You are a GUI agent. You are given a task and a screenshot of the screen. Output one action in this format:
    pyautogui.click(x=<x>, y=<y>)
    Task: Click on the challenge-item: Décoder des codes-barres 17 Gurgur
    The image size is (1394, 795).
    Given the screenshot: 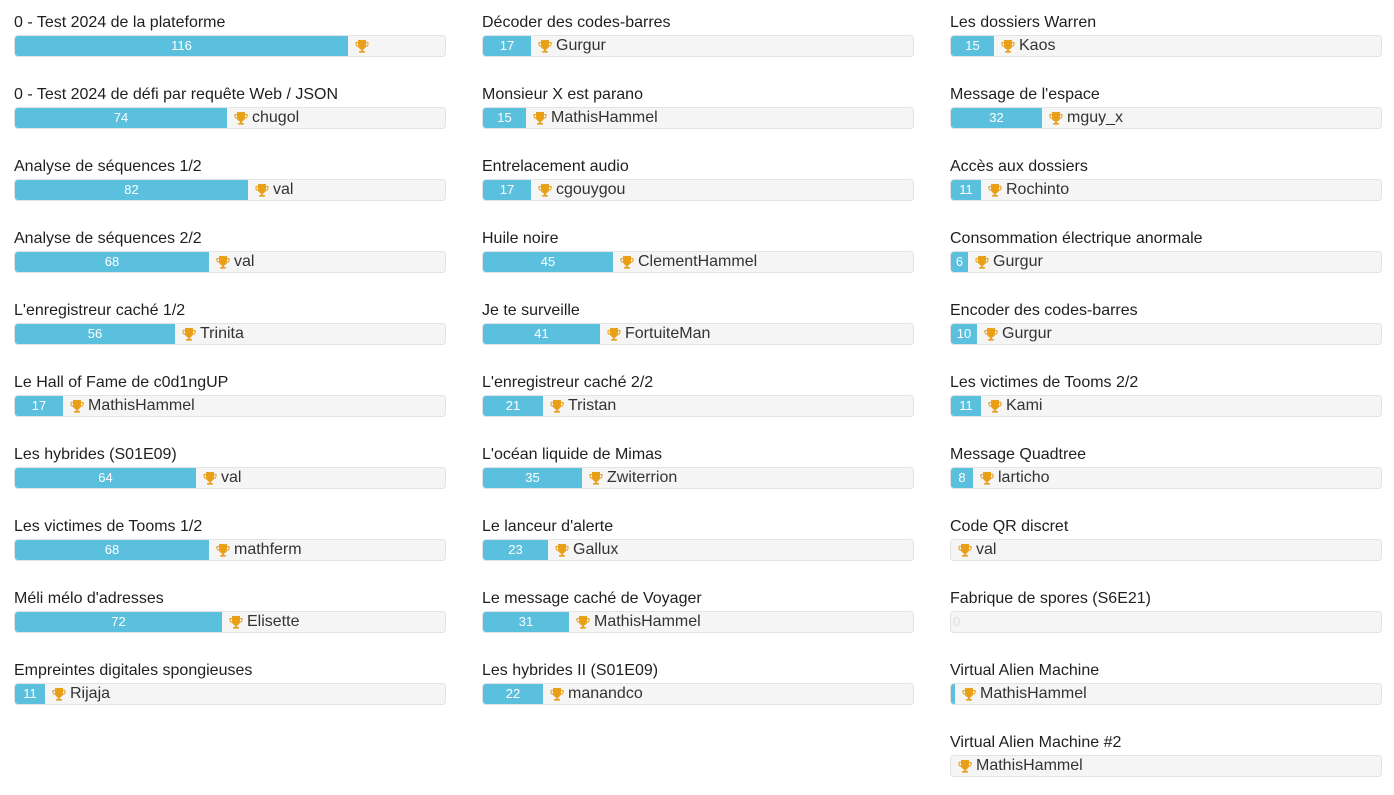 What is the action you would take?
    pyautogui.click(x=698, y=49)
    